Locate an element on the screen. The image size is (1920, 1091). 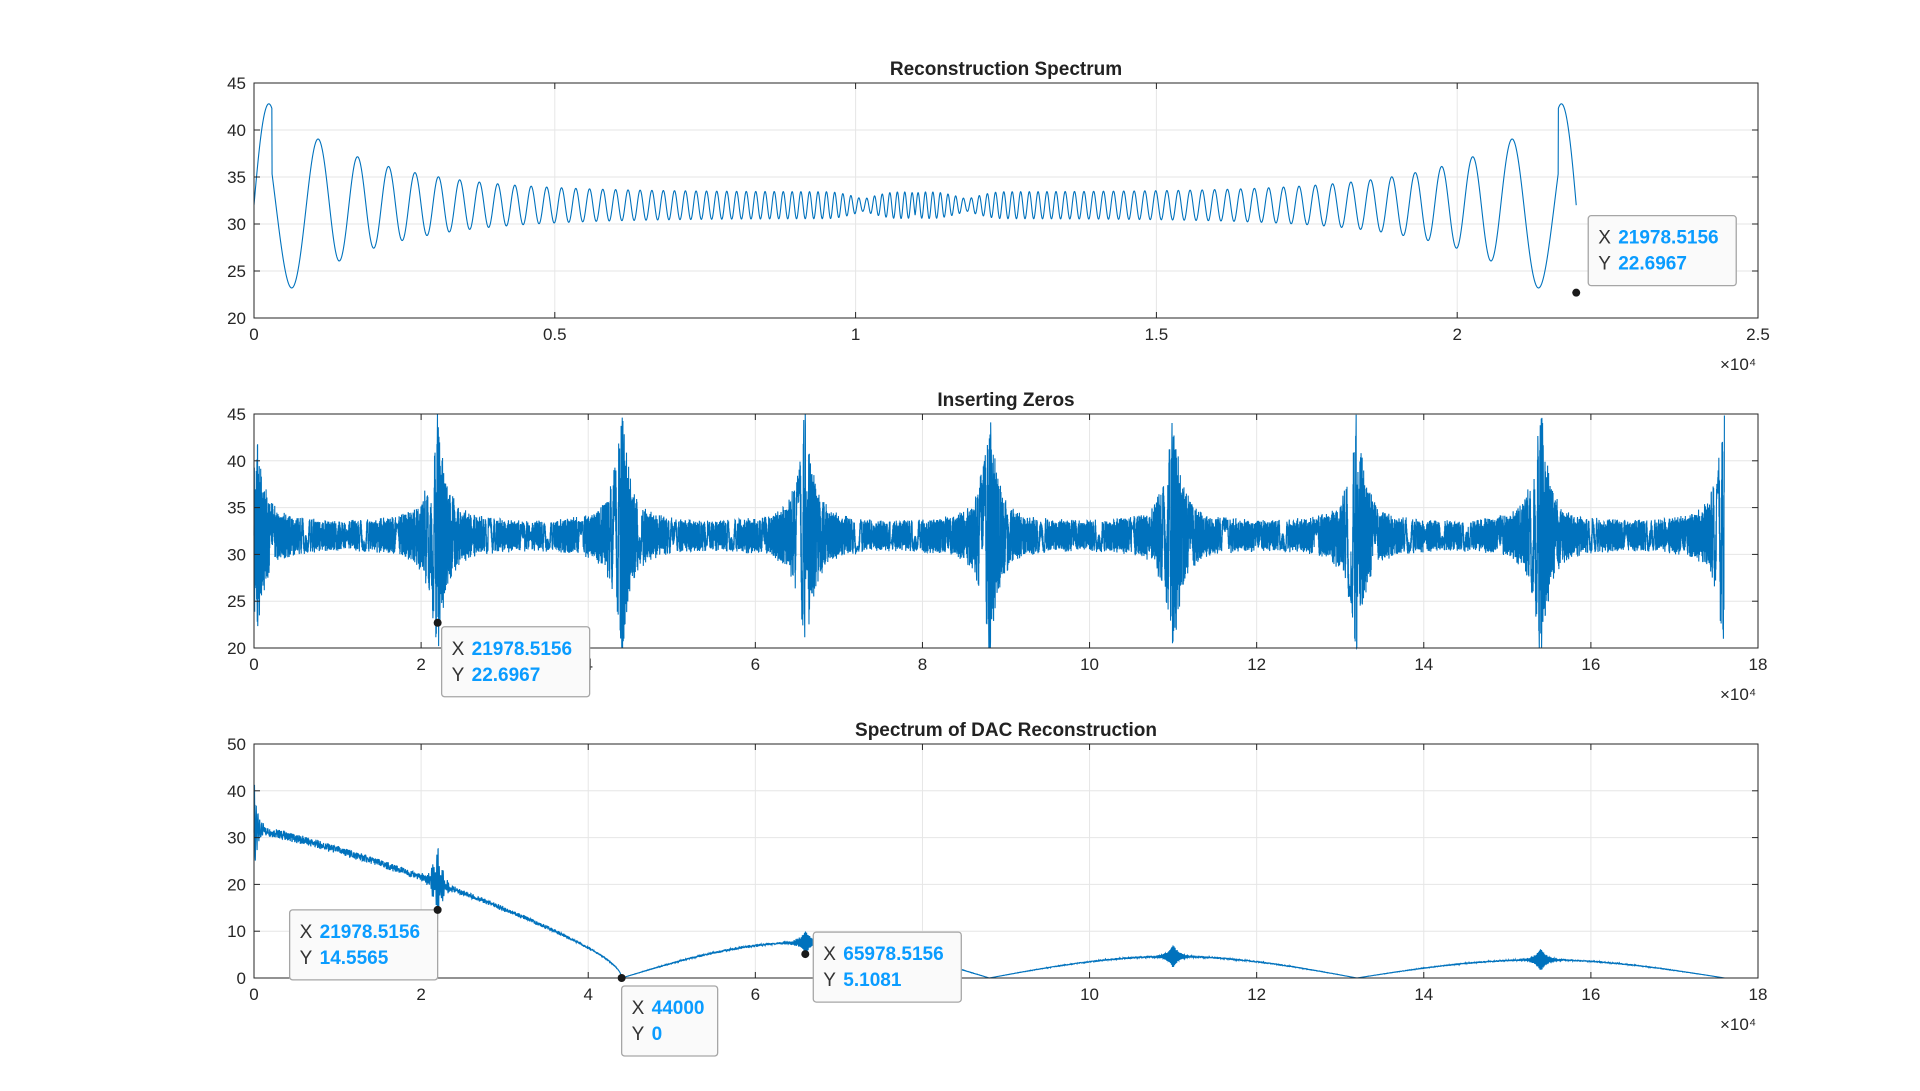
x-tick-label: 8 is located at coordinates (922, 664).